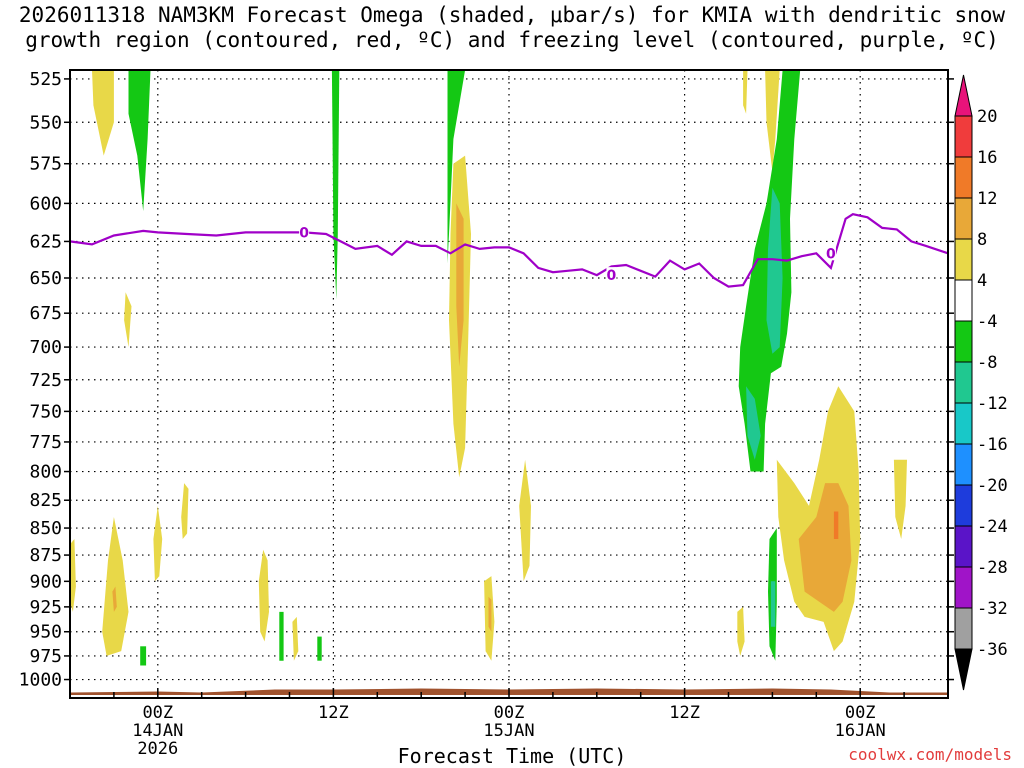 This screenshot has width=1024, height=768. I want to click on x-tick-label-42: 12Z, so click(684, 713).